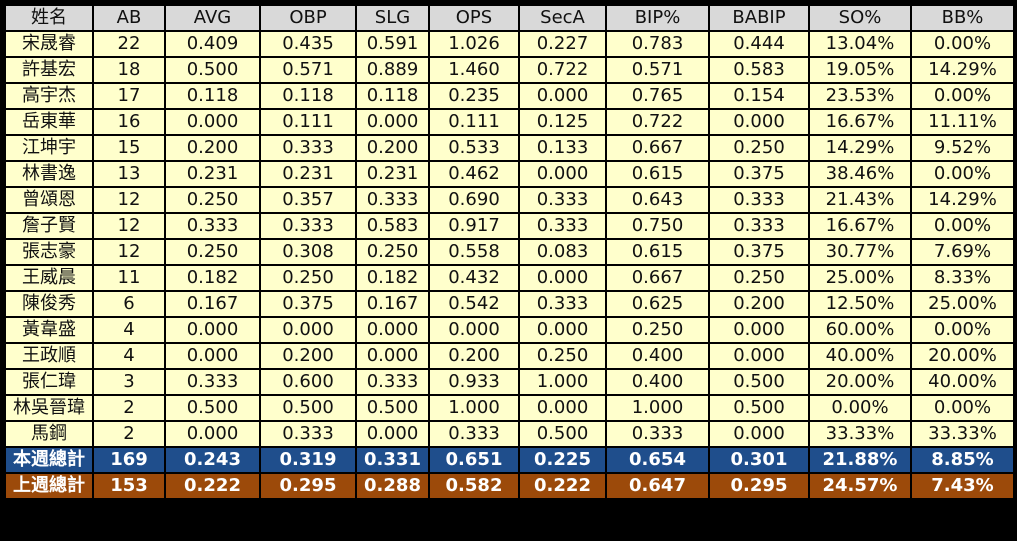  What do you see at coordinates (212, 70) in the screenshot?
I see `stat-cell-avg: 0.500` at bounding box center [212, 70].